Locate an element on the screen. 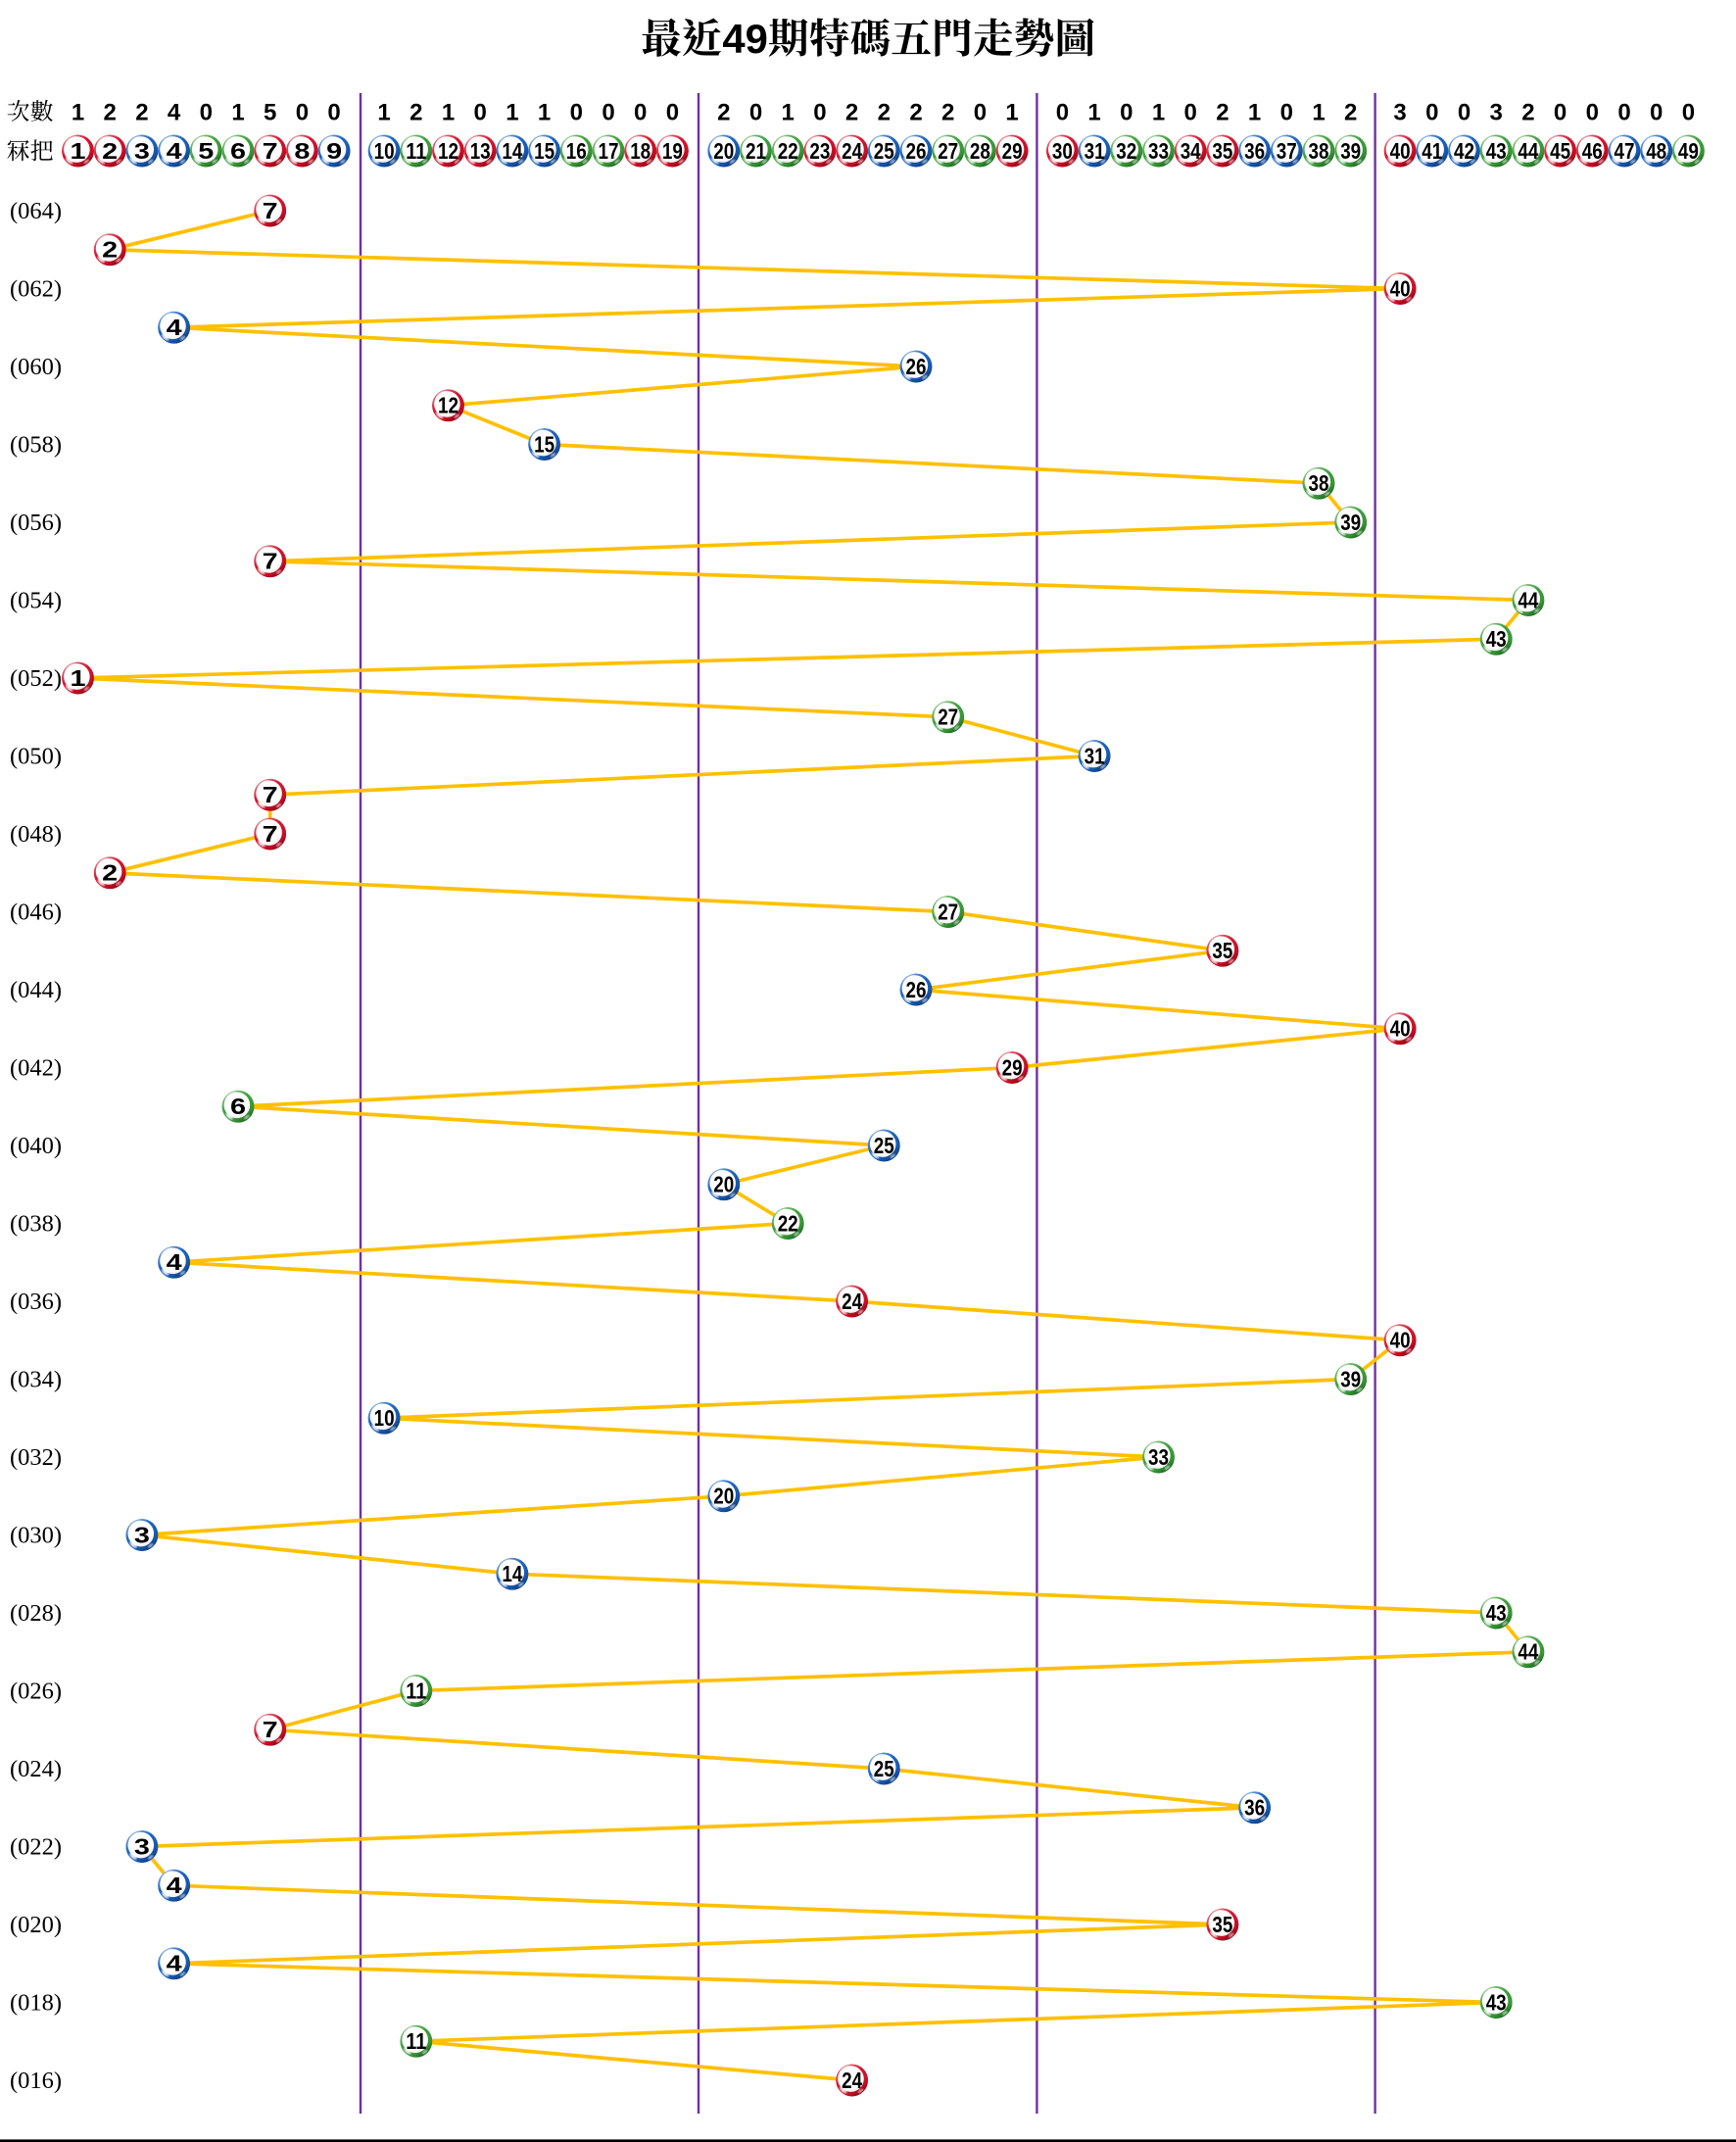  svg-text: (024) is located at coordinates (36, 1769).